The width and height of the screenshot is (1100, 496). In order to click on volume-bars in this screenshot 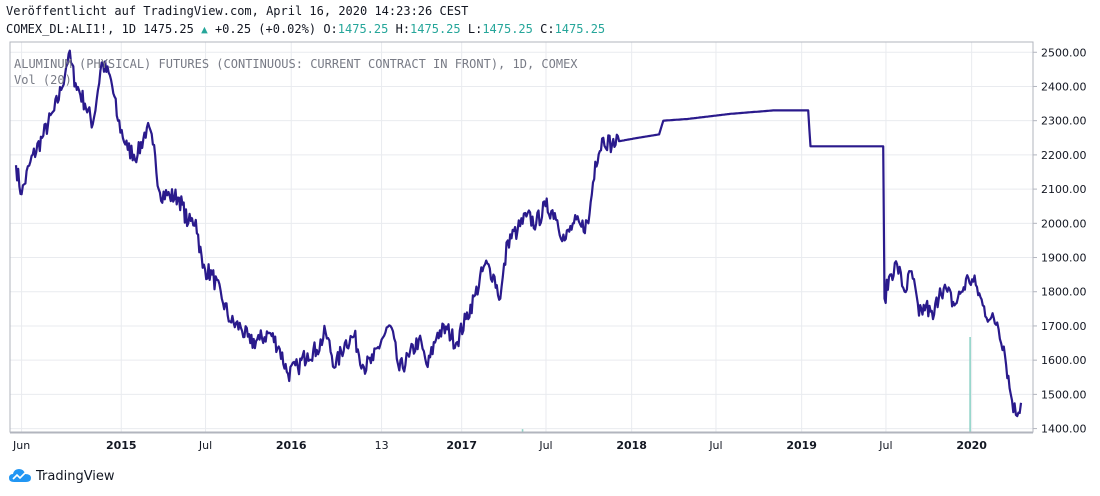, I will do `click(746, 384)`.